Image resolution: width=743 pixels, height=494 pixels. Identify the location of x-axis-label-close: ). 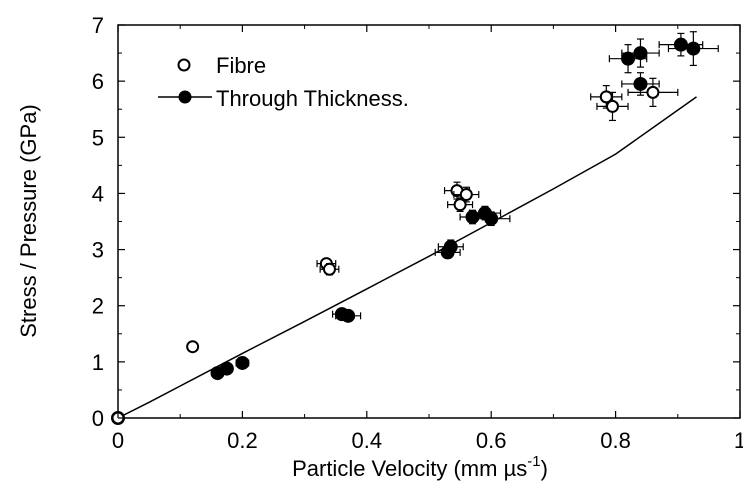
(544, 468).